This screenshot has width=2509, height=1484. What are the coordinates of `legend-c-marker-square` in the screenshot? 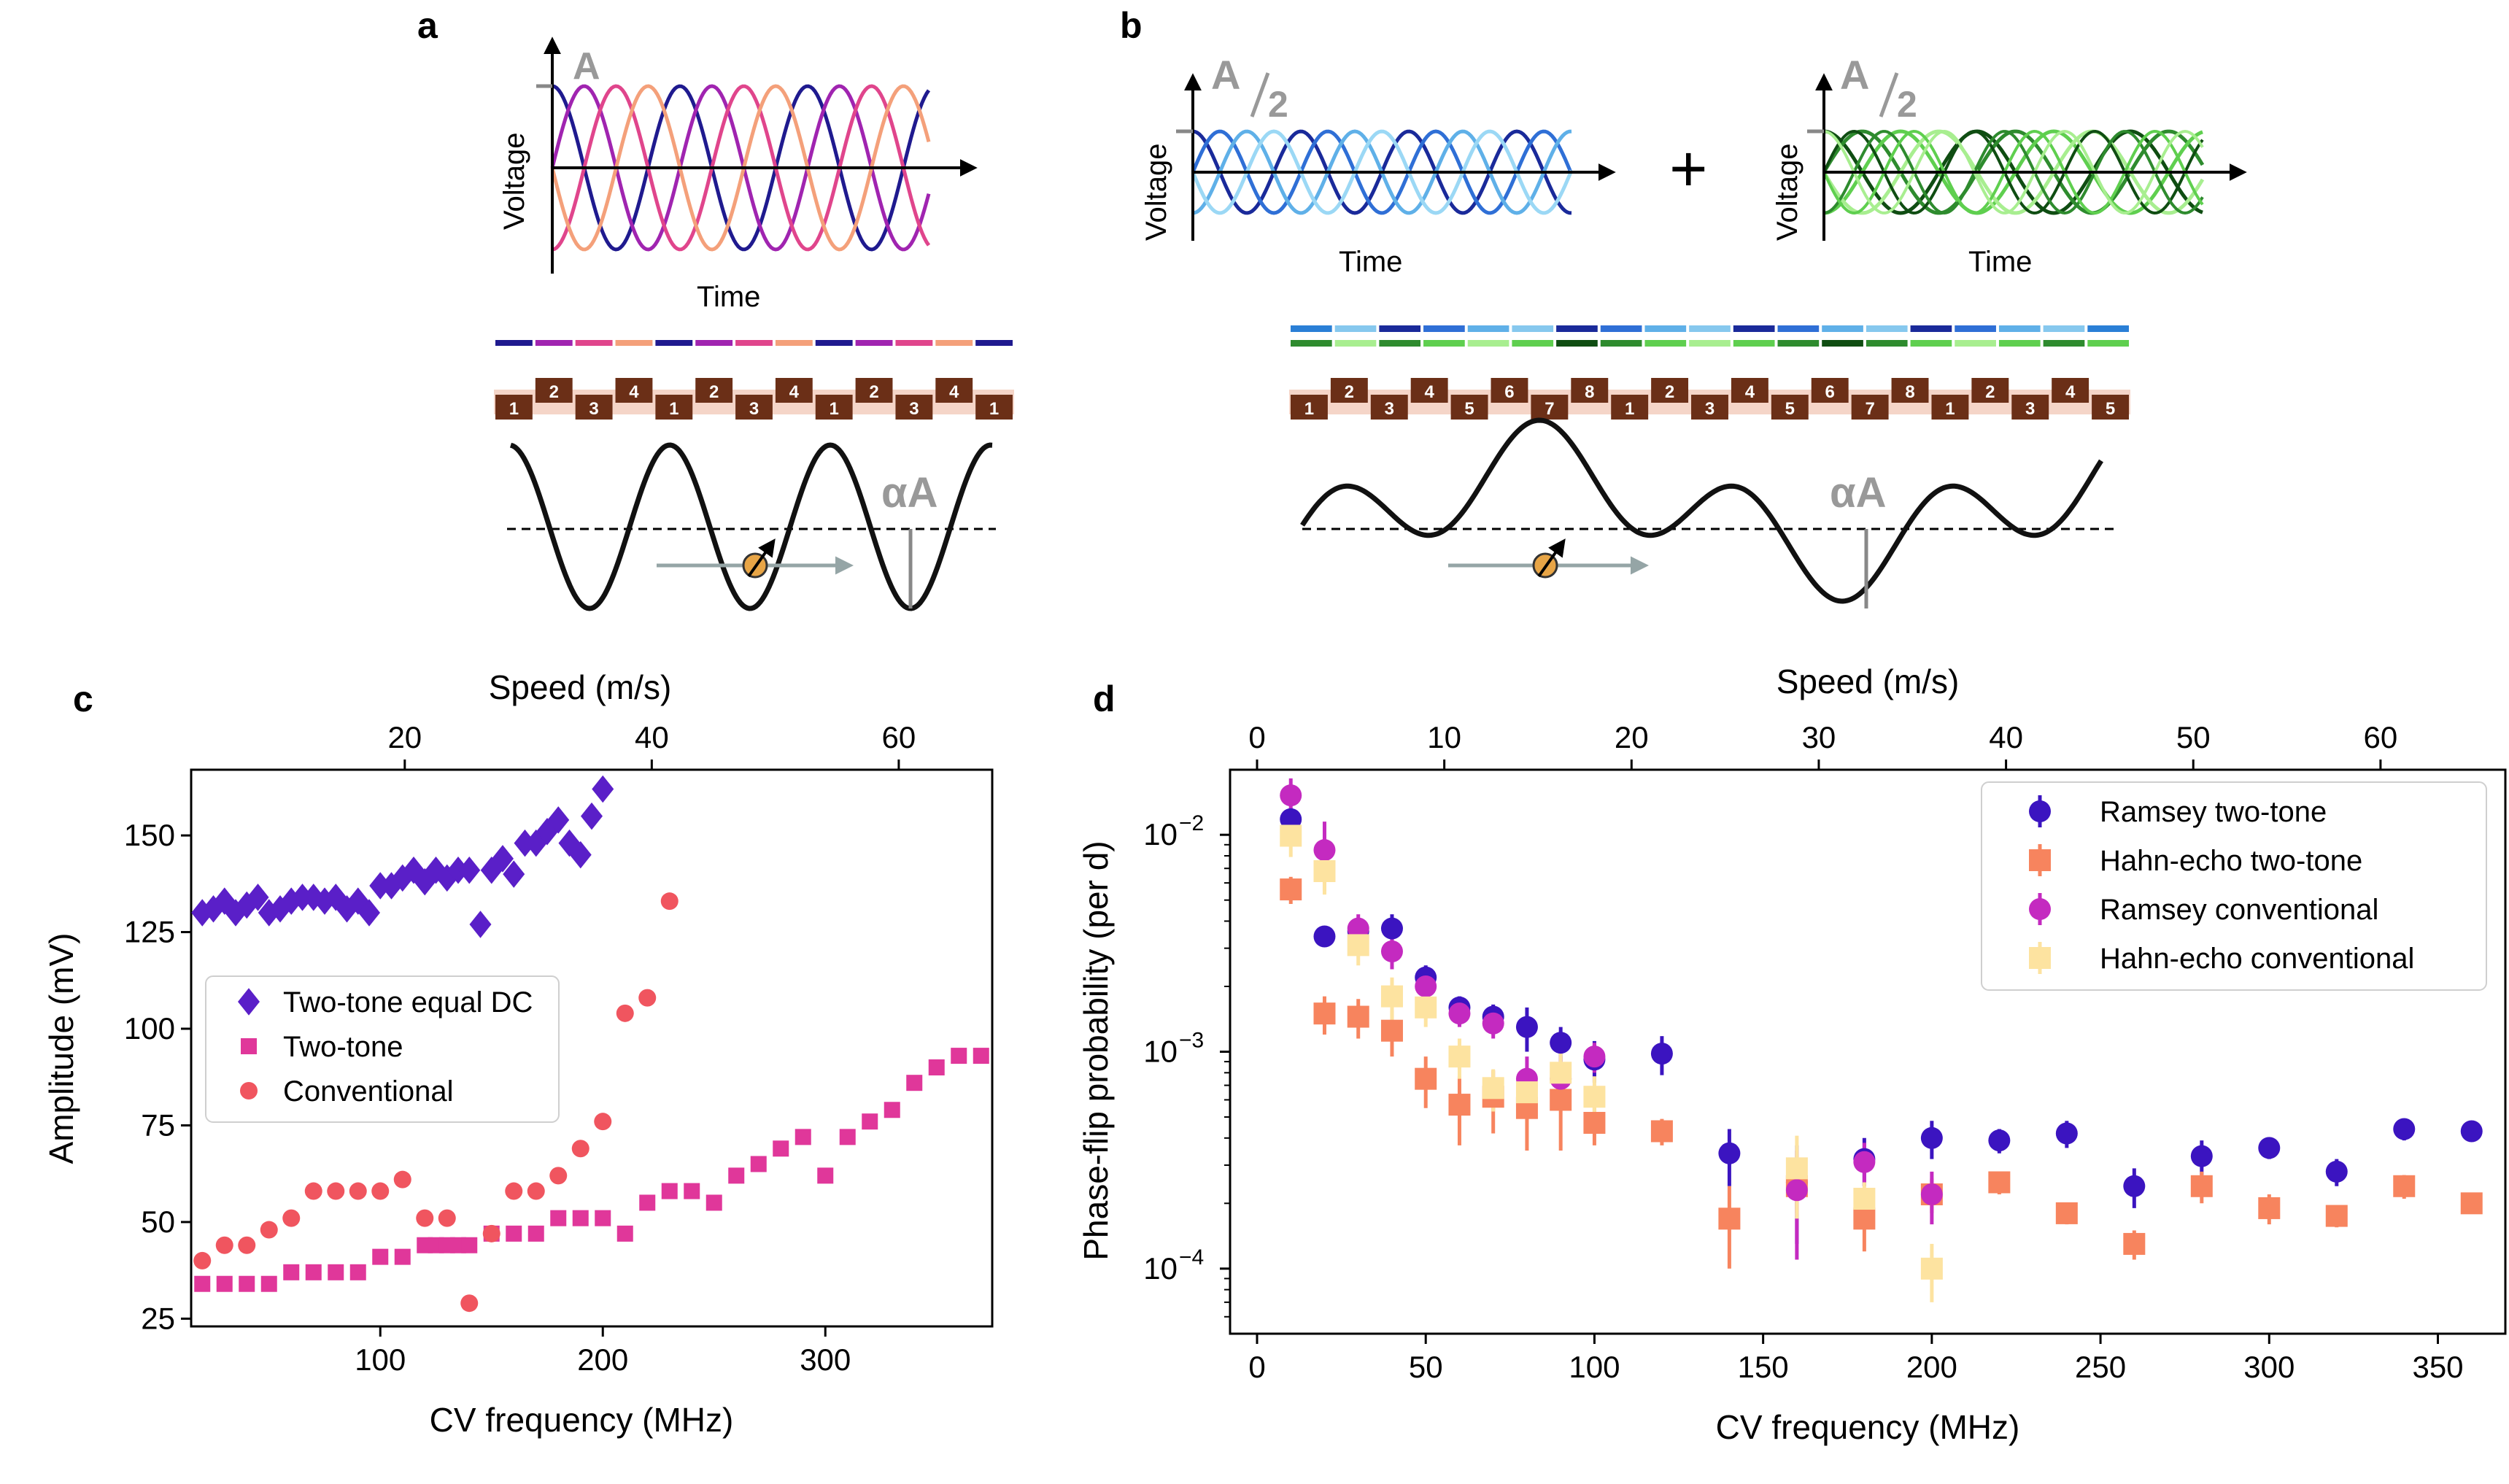 It's located at (249, 1046).